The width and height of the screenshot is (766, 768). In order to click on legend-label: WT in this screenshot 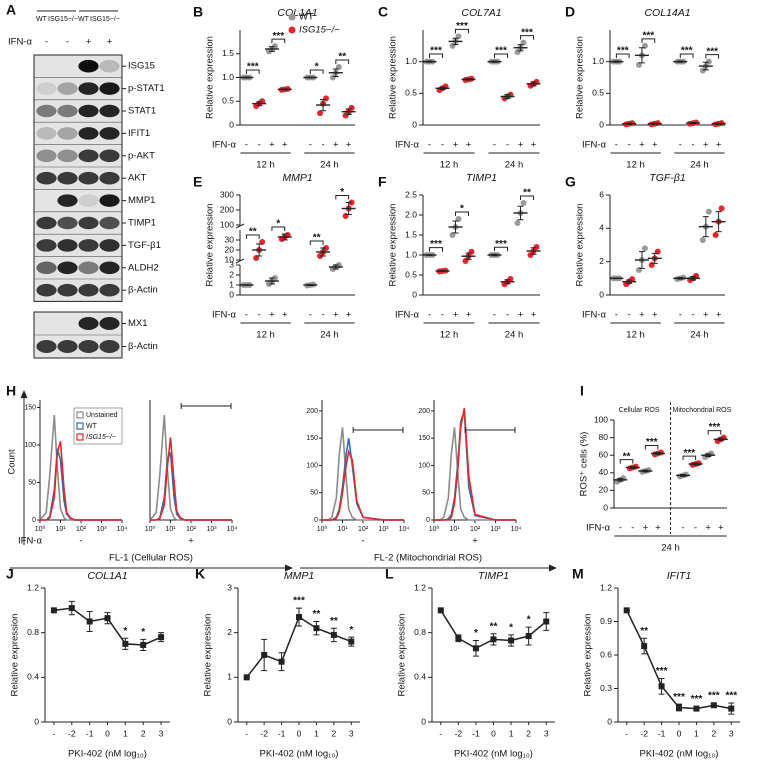, I will do `click(306, 17)`.